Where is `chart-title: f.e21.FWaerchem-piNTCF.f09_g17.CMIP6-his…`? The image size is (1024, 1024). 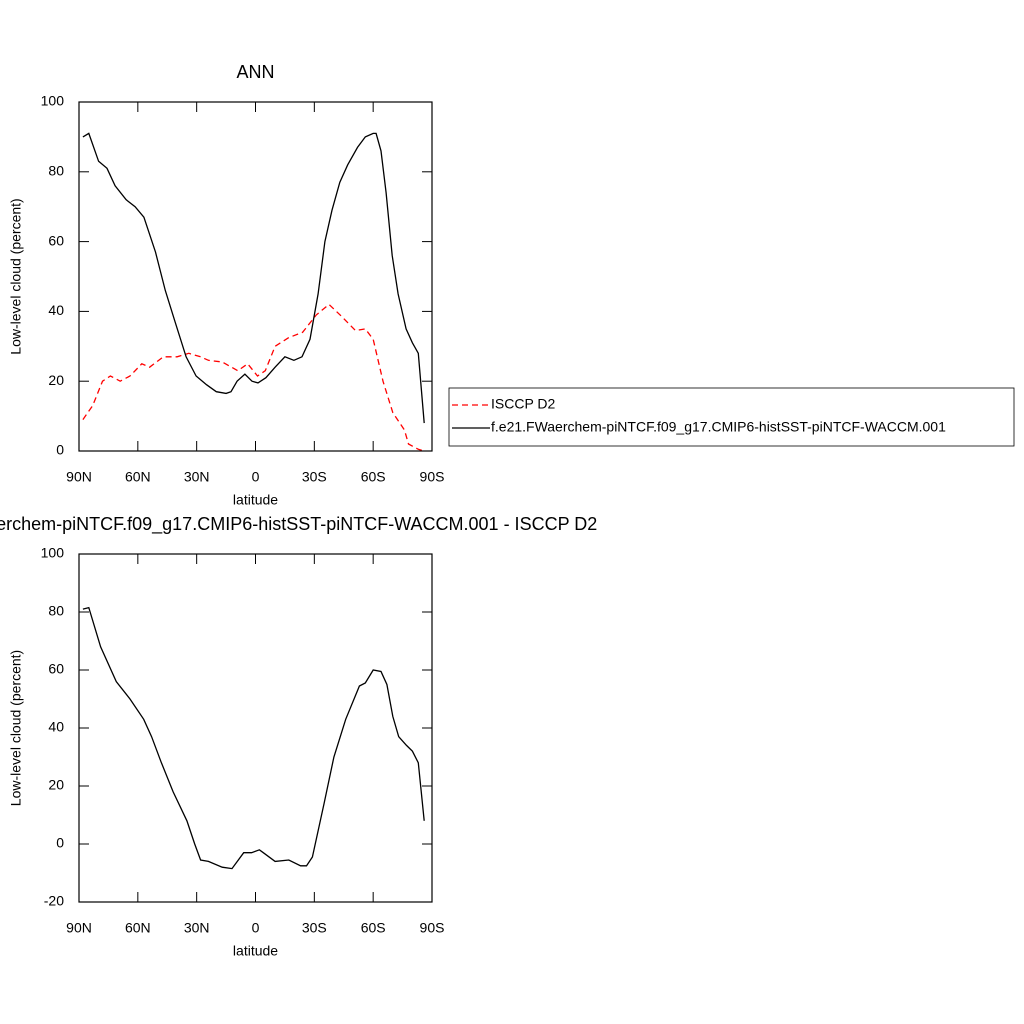
chart-title: f.e21.FWaerchem-piNTCF.f09_g17.CMIP6-his… is located at coordinates (298, 524).